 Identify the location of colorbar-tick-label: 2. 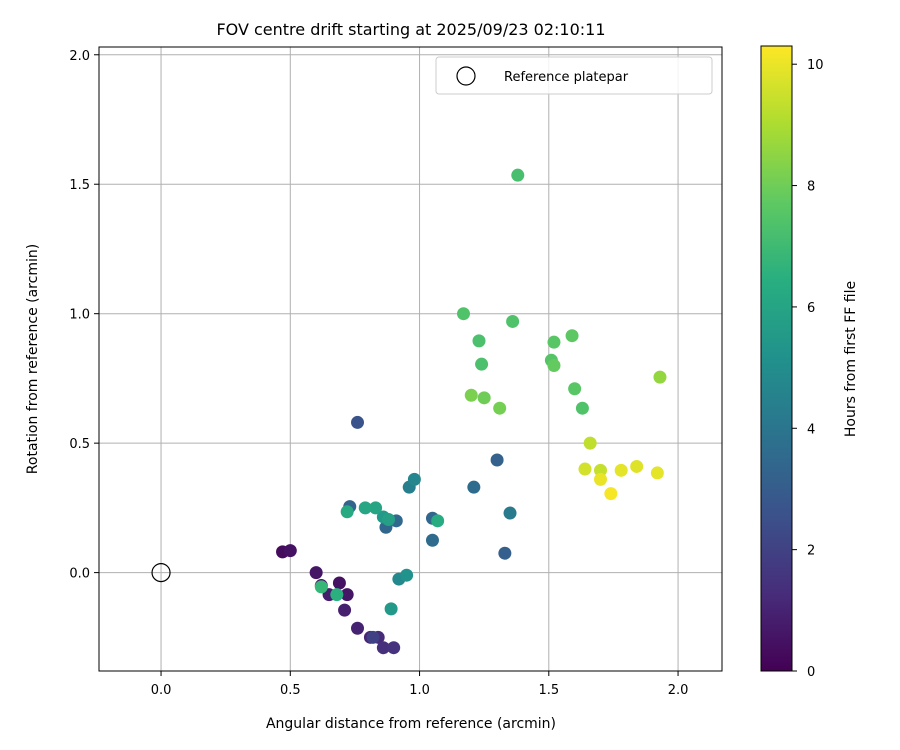
(811, 551).